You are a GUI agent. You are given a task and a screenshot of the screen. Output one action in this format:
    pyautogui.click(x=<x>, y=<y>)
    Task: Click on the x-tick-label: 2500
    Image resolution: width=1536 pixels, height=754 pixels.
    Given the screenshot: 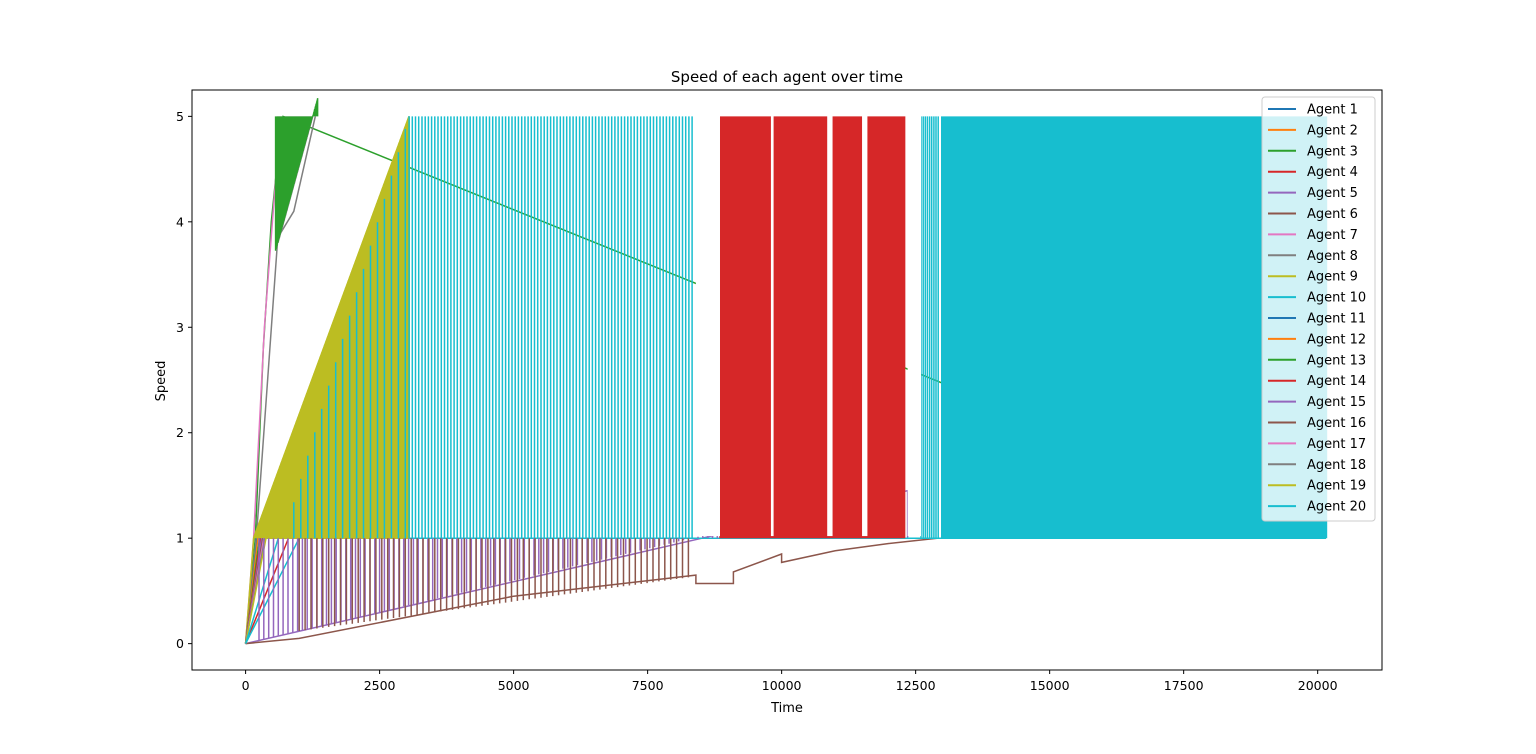 What is the action you would take?
    pyautogui.click(x=380, y=685)
    